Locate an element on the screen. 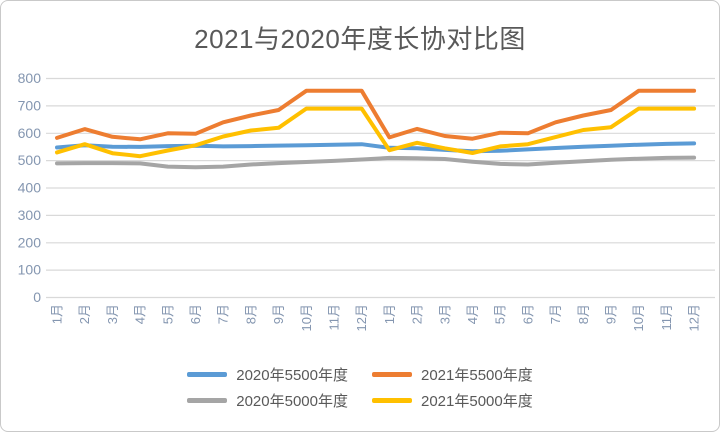 The height and width of the screenshot is (434, 722). y-axis-label: 100 is located at coordinates (30, 270).